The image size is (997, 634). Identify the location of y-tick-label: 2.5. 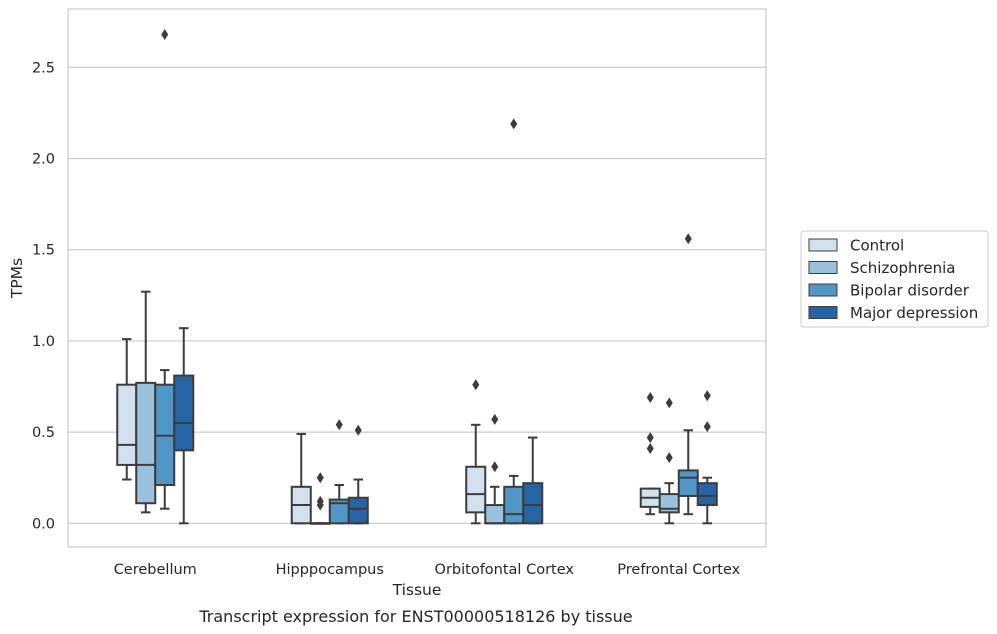
(43, 68).